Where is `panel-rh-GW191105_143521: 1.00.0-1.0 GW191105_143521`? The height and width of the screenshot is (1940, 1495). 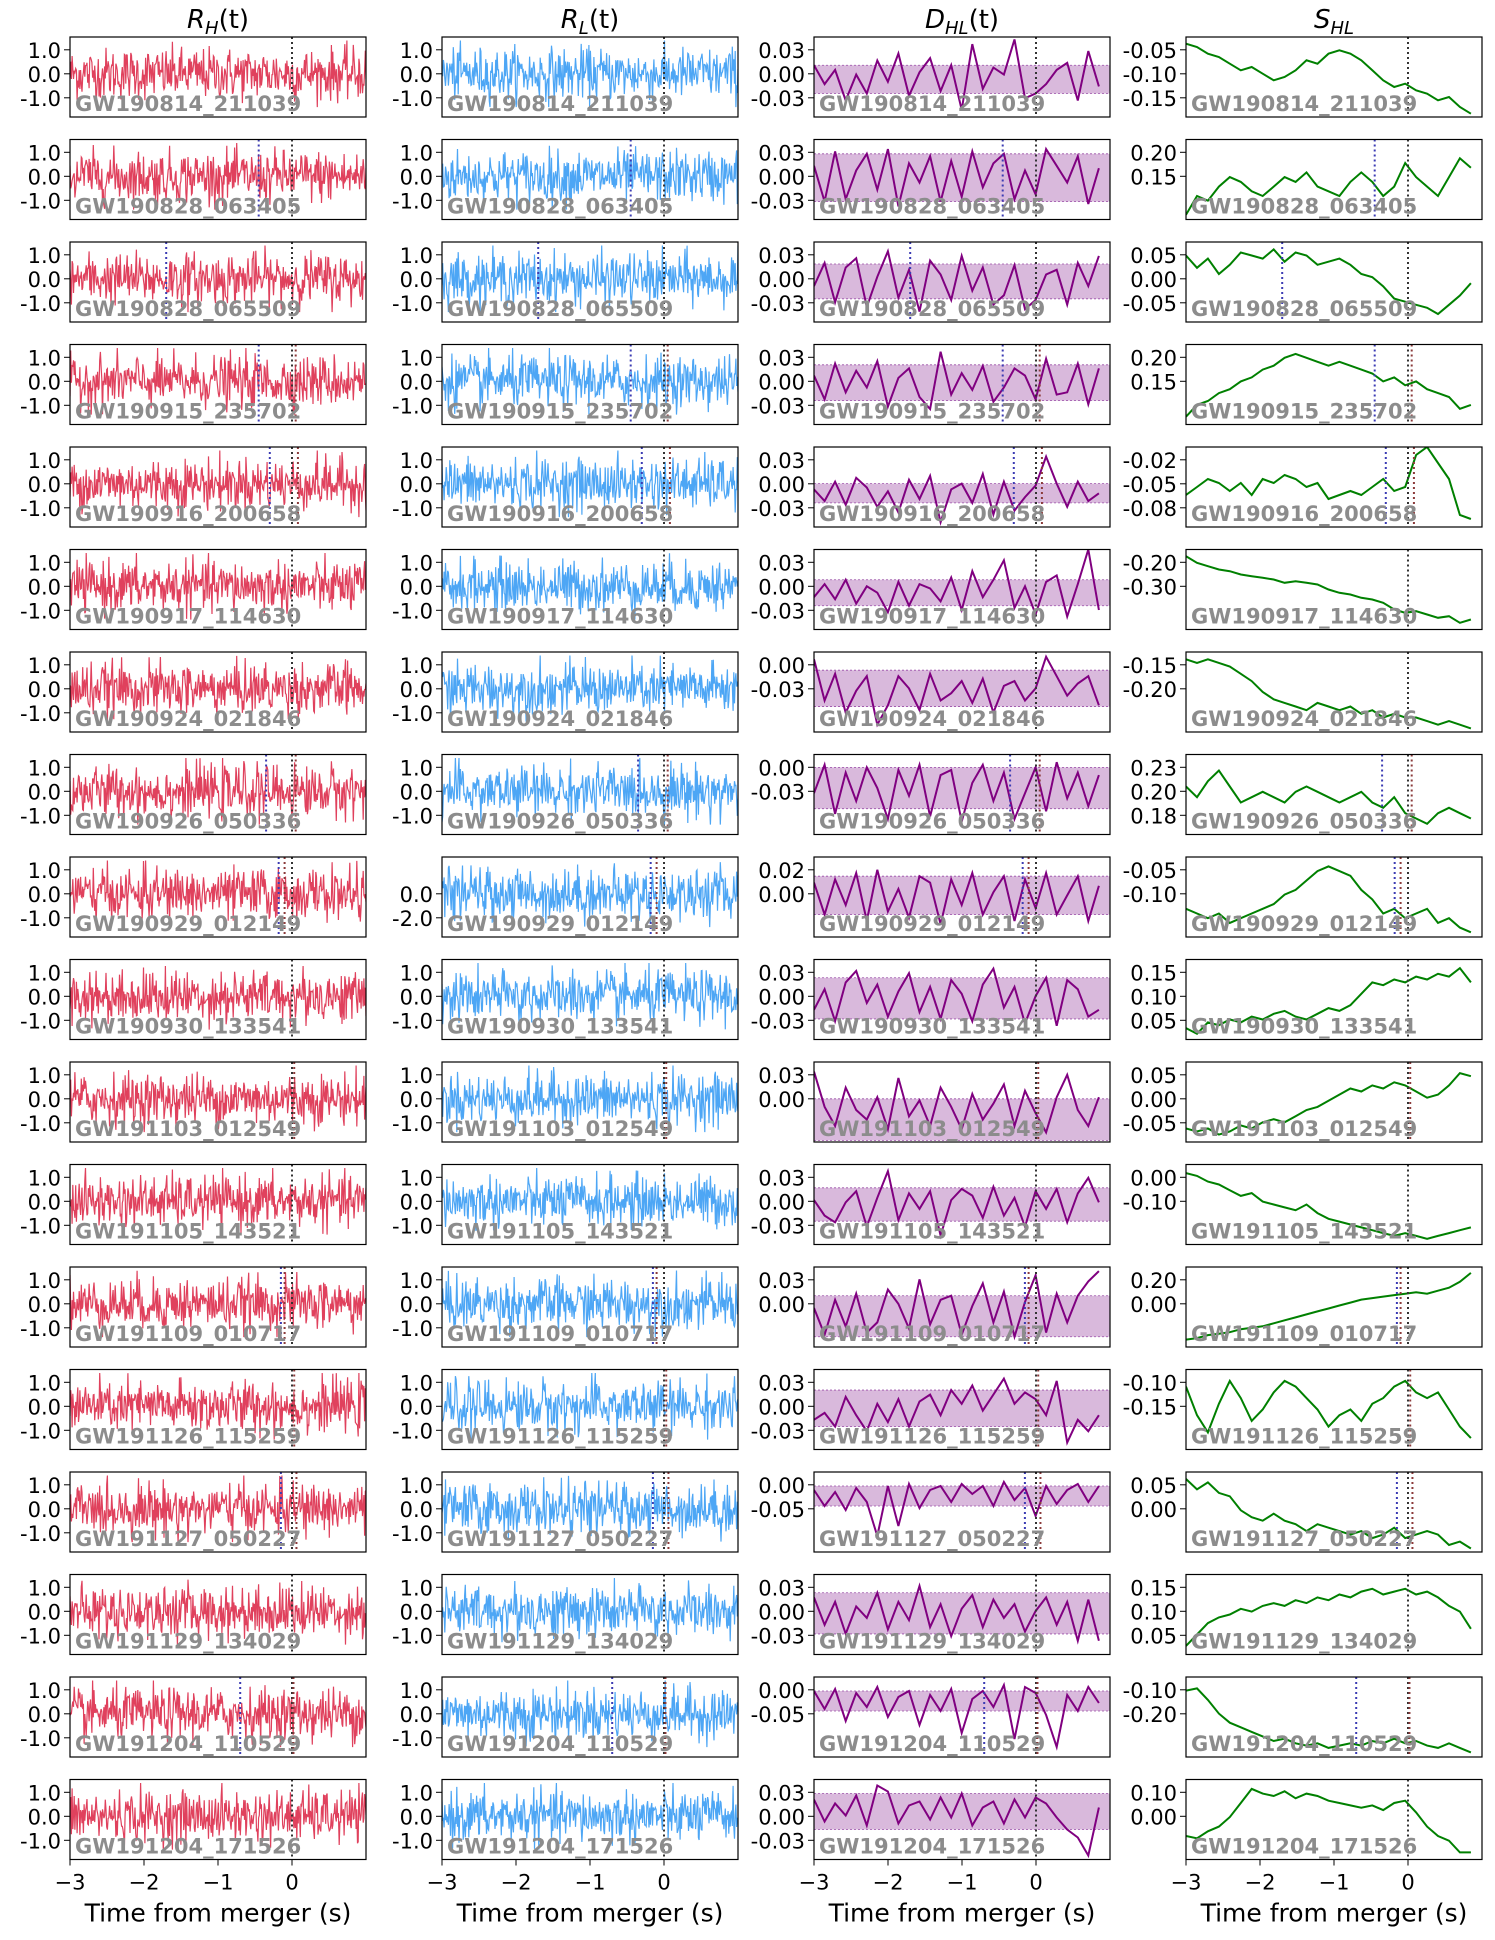 panel-rh-GW191105_143521: 1.00.0-1.0 GW191105_143521 is located at coordinates (193, 1204).